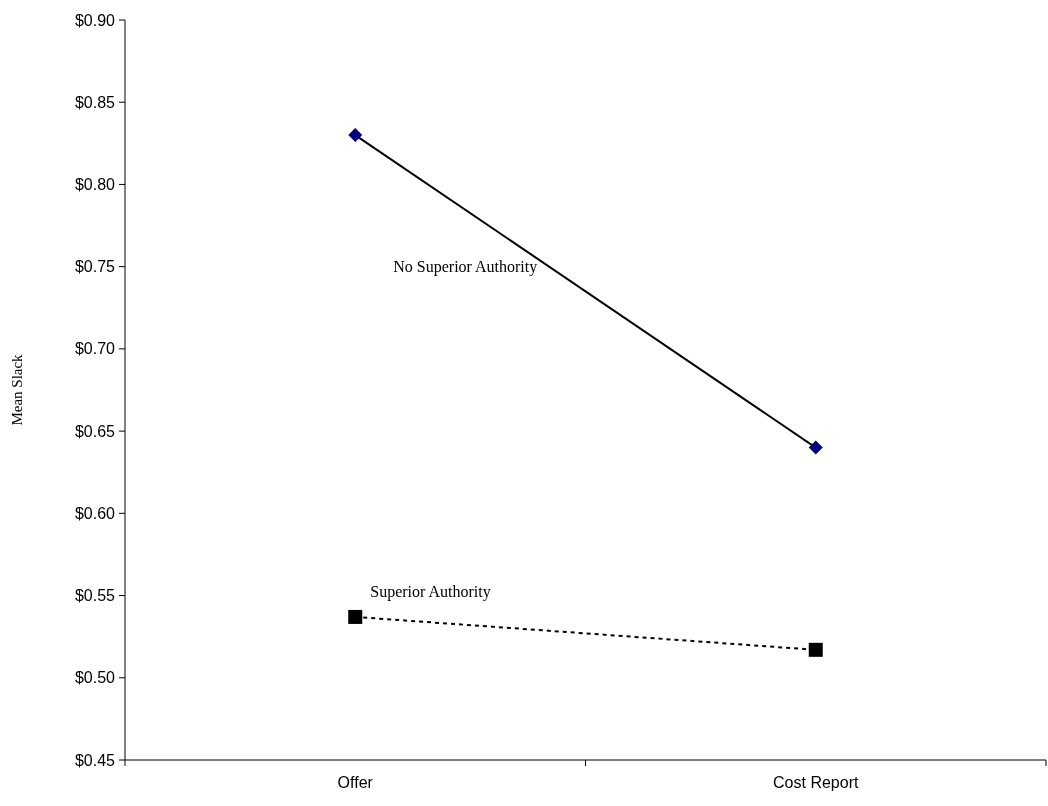  Describe the element at coordinates (95, 760) in the screenshot. I see `y-tick-label: $0.45` at that location.